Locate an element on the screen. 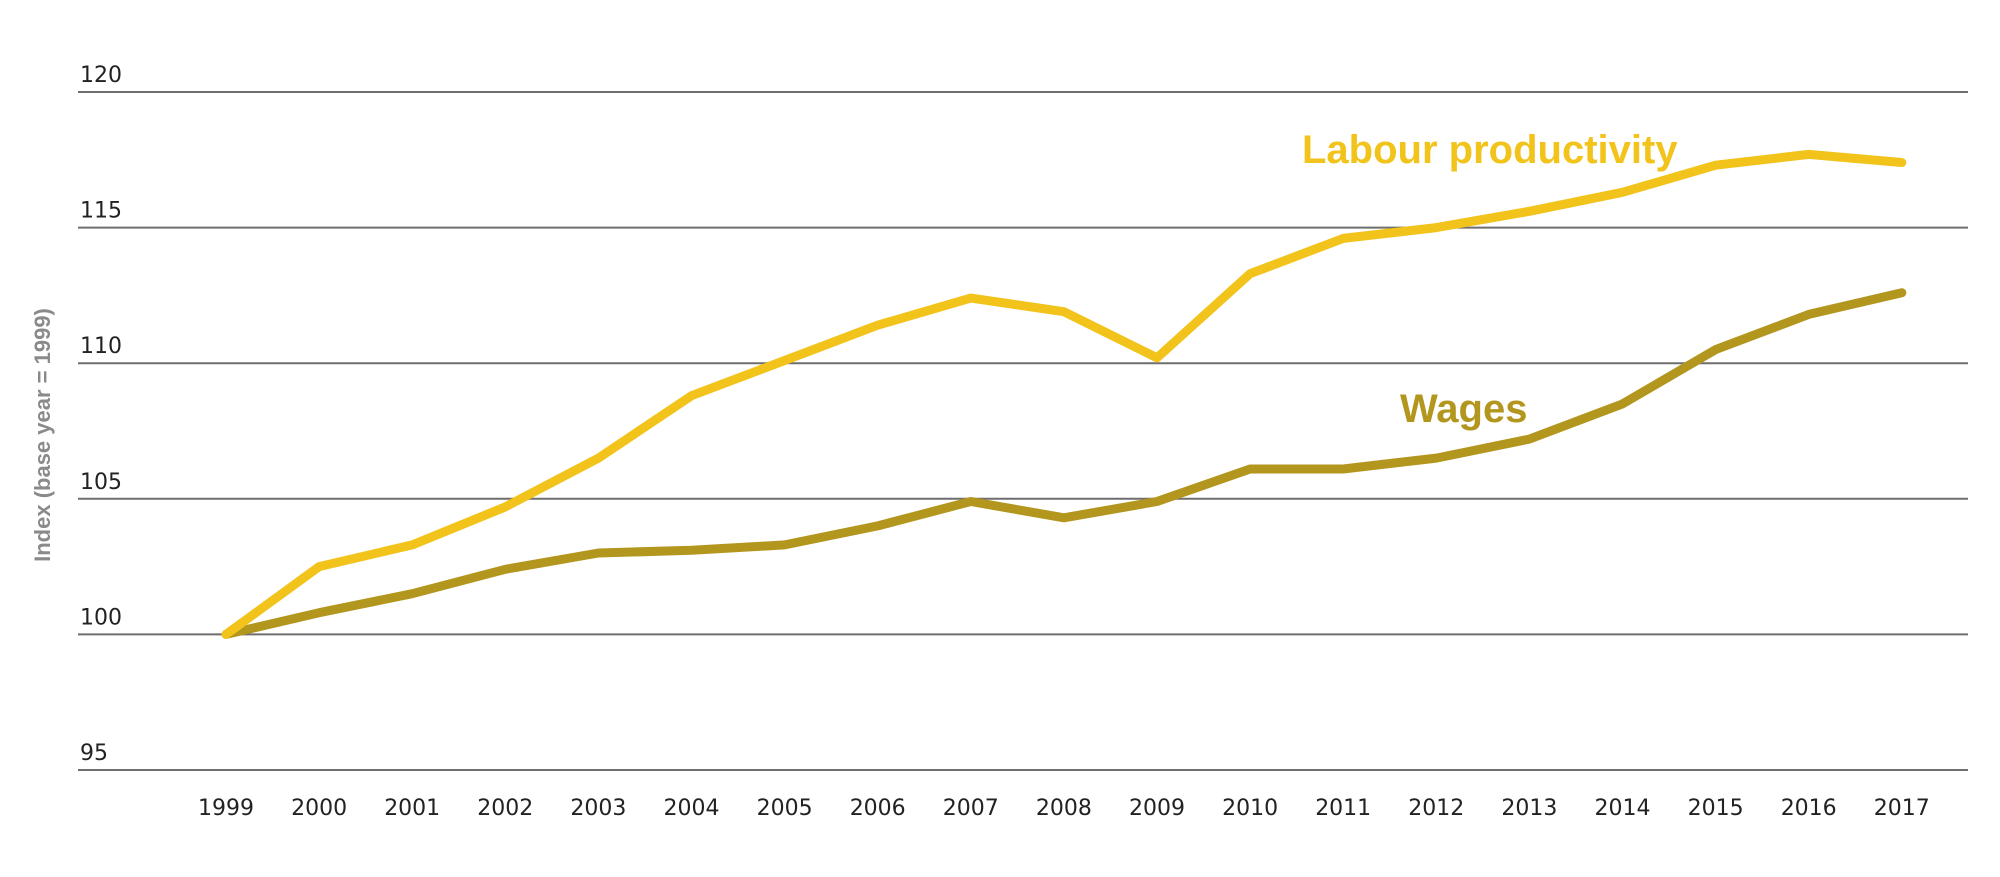  y-tick-label: 120 is located at coordinates (101, 75).